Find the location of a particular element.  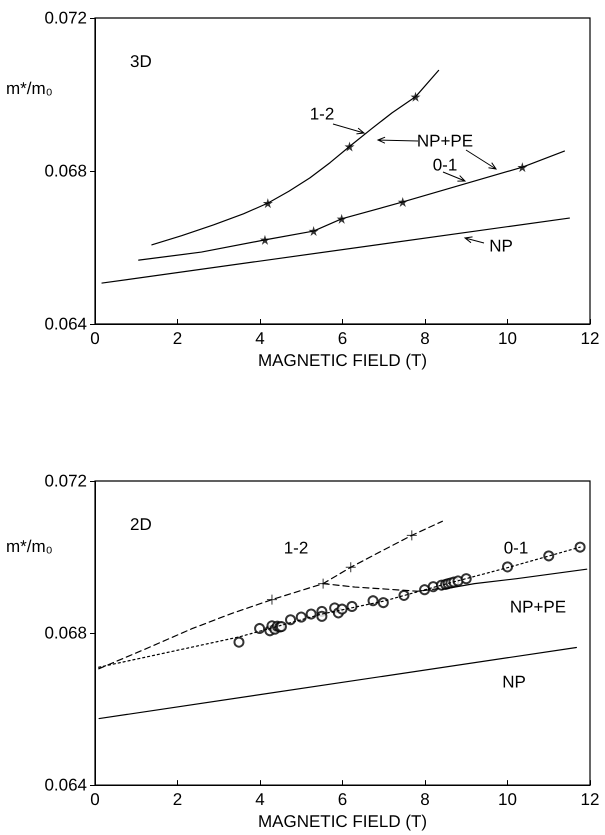

text: 3D is located at coordinates (141, 61).